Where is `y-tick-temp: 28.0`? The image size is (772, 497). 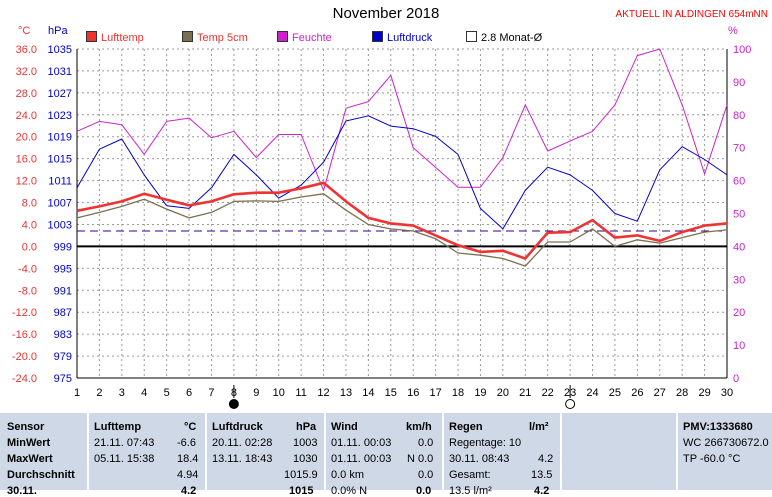 y-tick-temp: 28.0 is located at coordinates (26, 94).